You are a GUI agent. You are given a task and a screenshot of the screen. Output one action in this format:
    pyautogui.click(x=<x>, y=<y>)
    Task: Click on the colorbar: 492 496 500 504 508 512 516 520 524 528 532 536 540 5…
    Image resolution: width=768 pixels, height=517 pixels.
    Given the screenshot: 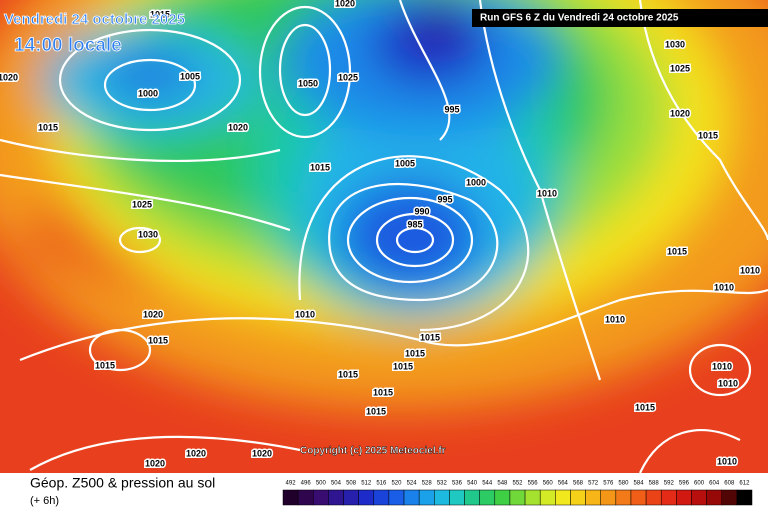 What is the action you would take?
    pyautogui.click(x=517, y=493)
    